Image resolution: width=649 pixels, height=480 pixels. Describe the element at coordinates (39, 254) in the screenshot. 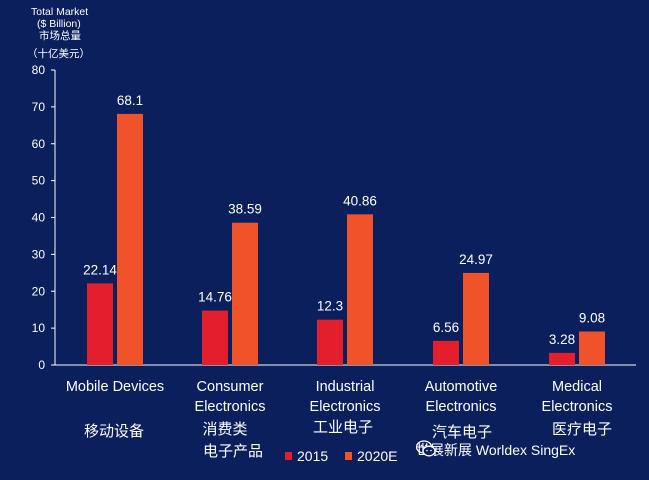

I see `y-tick-label: 30` at that location.